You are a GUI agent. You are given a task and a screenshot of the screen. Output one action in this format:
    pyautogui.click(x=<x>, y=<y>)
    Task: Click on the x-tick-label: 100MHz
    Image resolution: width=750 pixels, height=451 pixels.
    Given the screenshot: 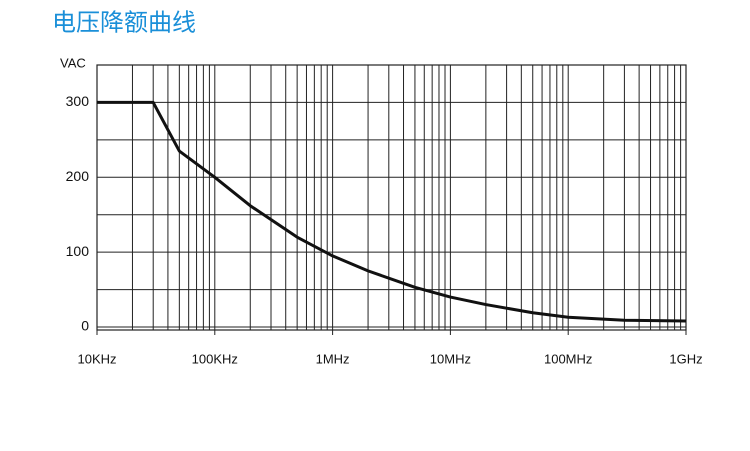 What is the action you would take?
    pyautogui.click(x=568, y=358)
    